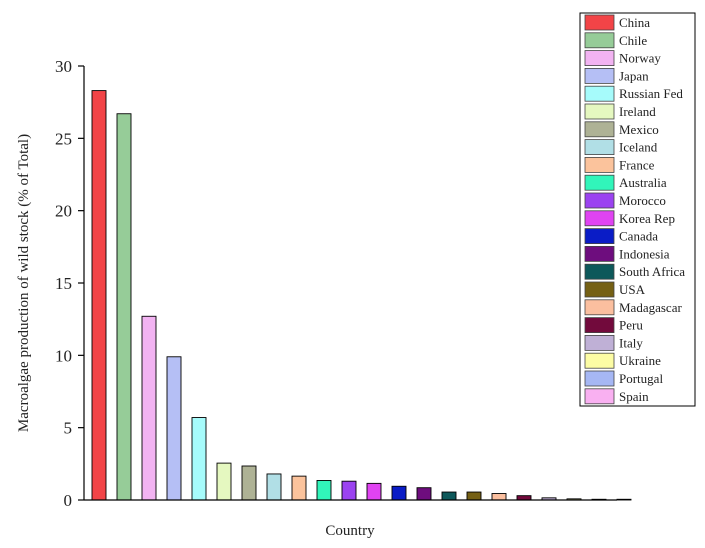 This screenshot has width=705, height=548. What do you see at coordinates (599, 58) in the screenshot?
I see `legend-swatch-norway` at bounding box center [599, 58].